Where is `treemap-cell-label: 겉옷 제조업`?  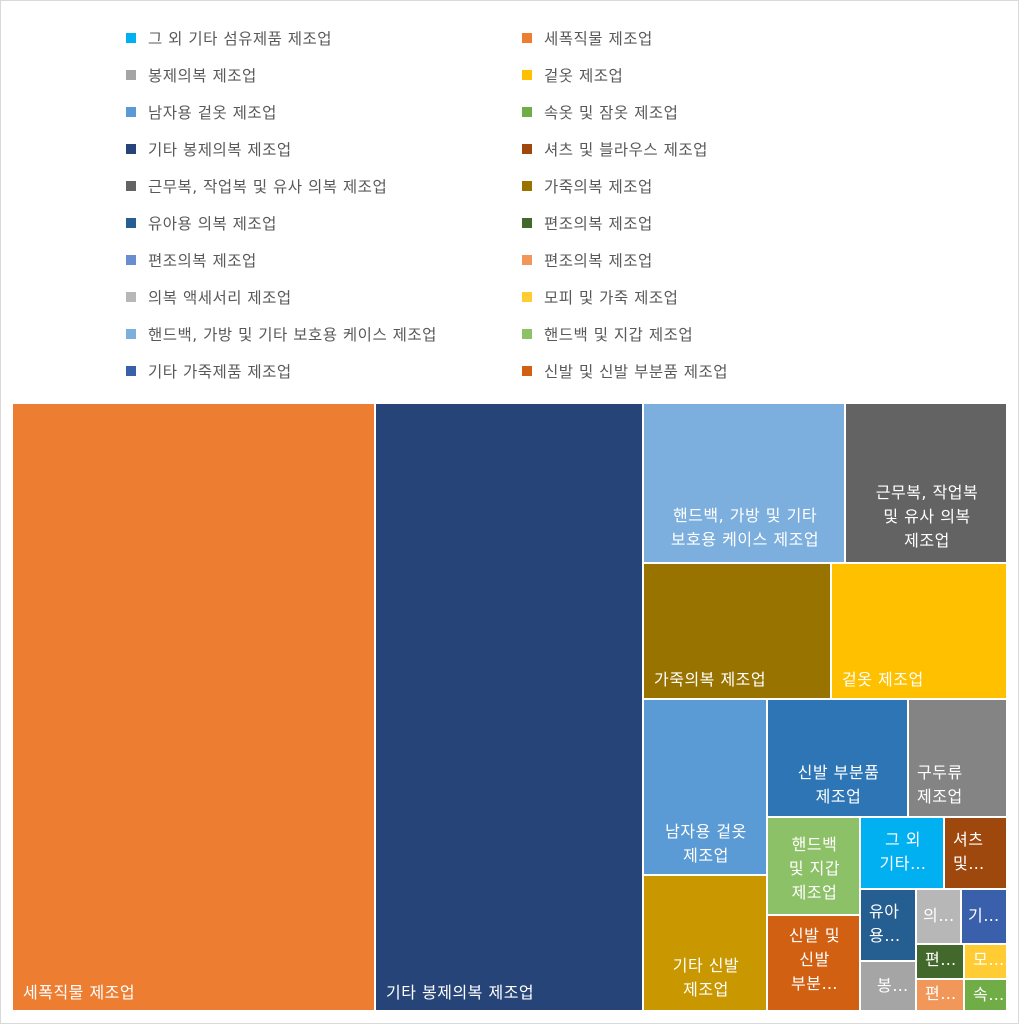
treemap-cell-label: 겉옷 제조업 is located at coordinates (883, 679).